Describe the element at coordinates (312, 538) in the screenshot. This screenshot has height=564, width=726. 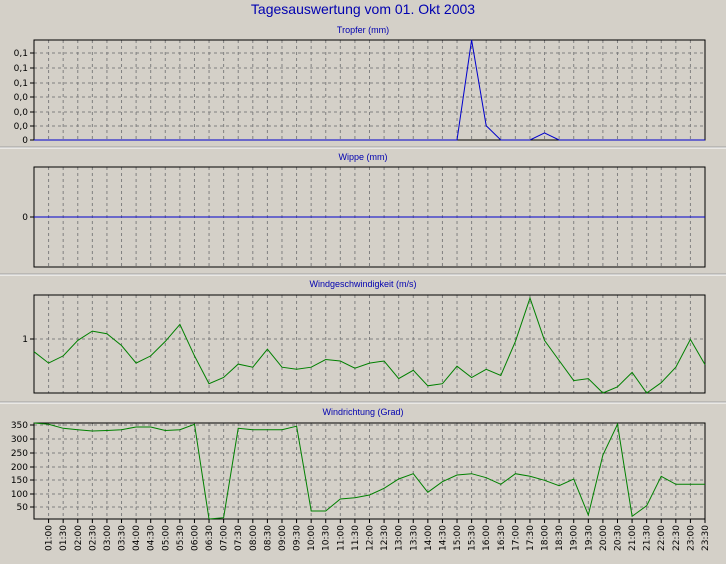
I see `x-tick-label: 10:00` at that location.